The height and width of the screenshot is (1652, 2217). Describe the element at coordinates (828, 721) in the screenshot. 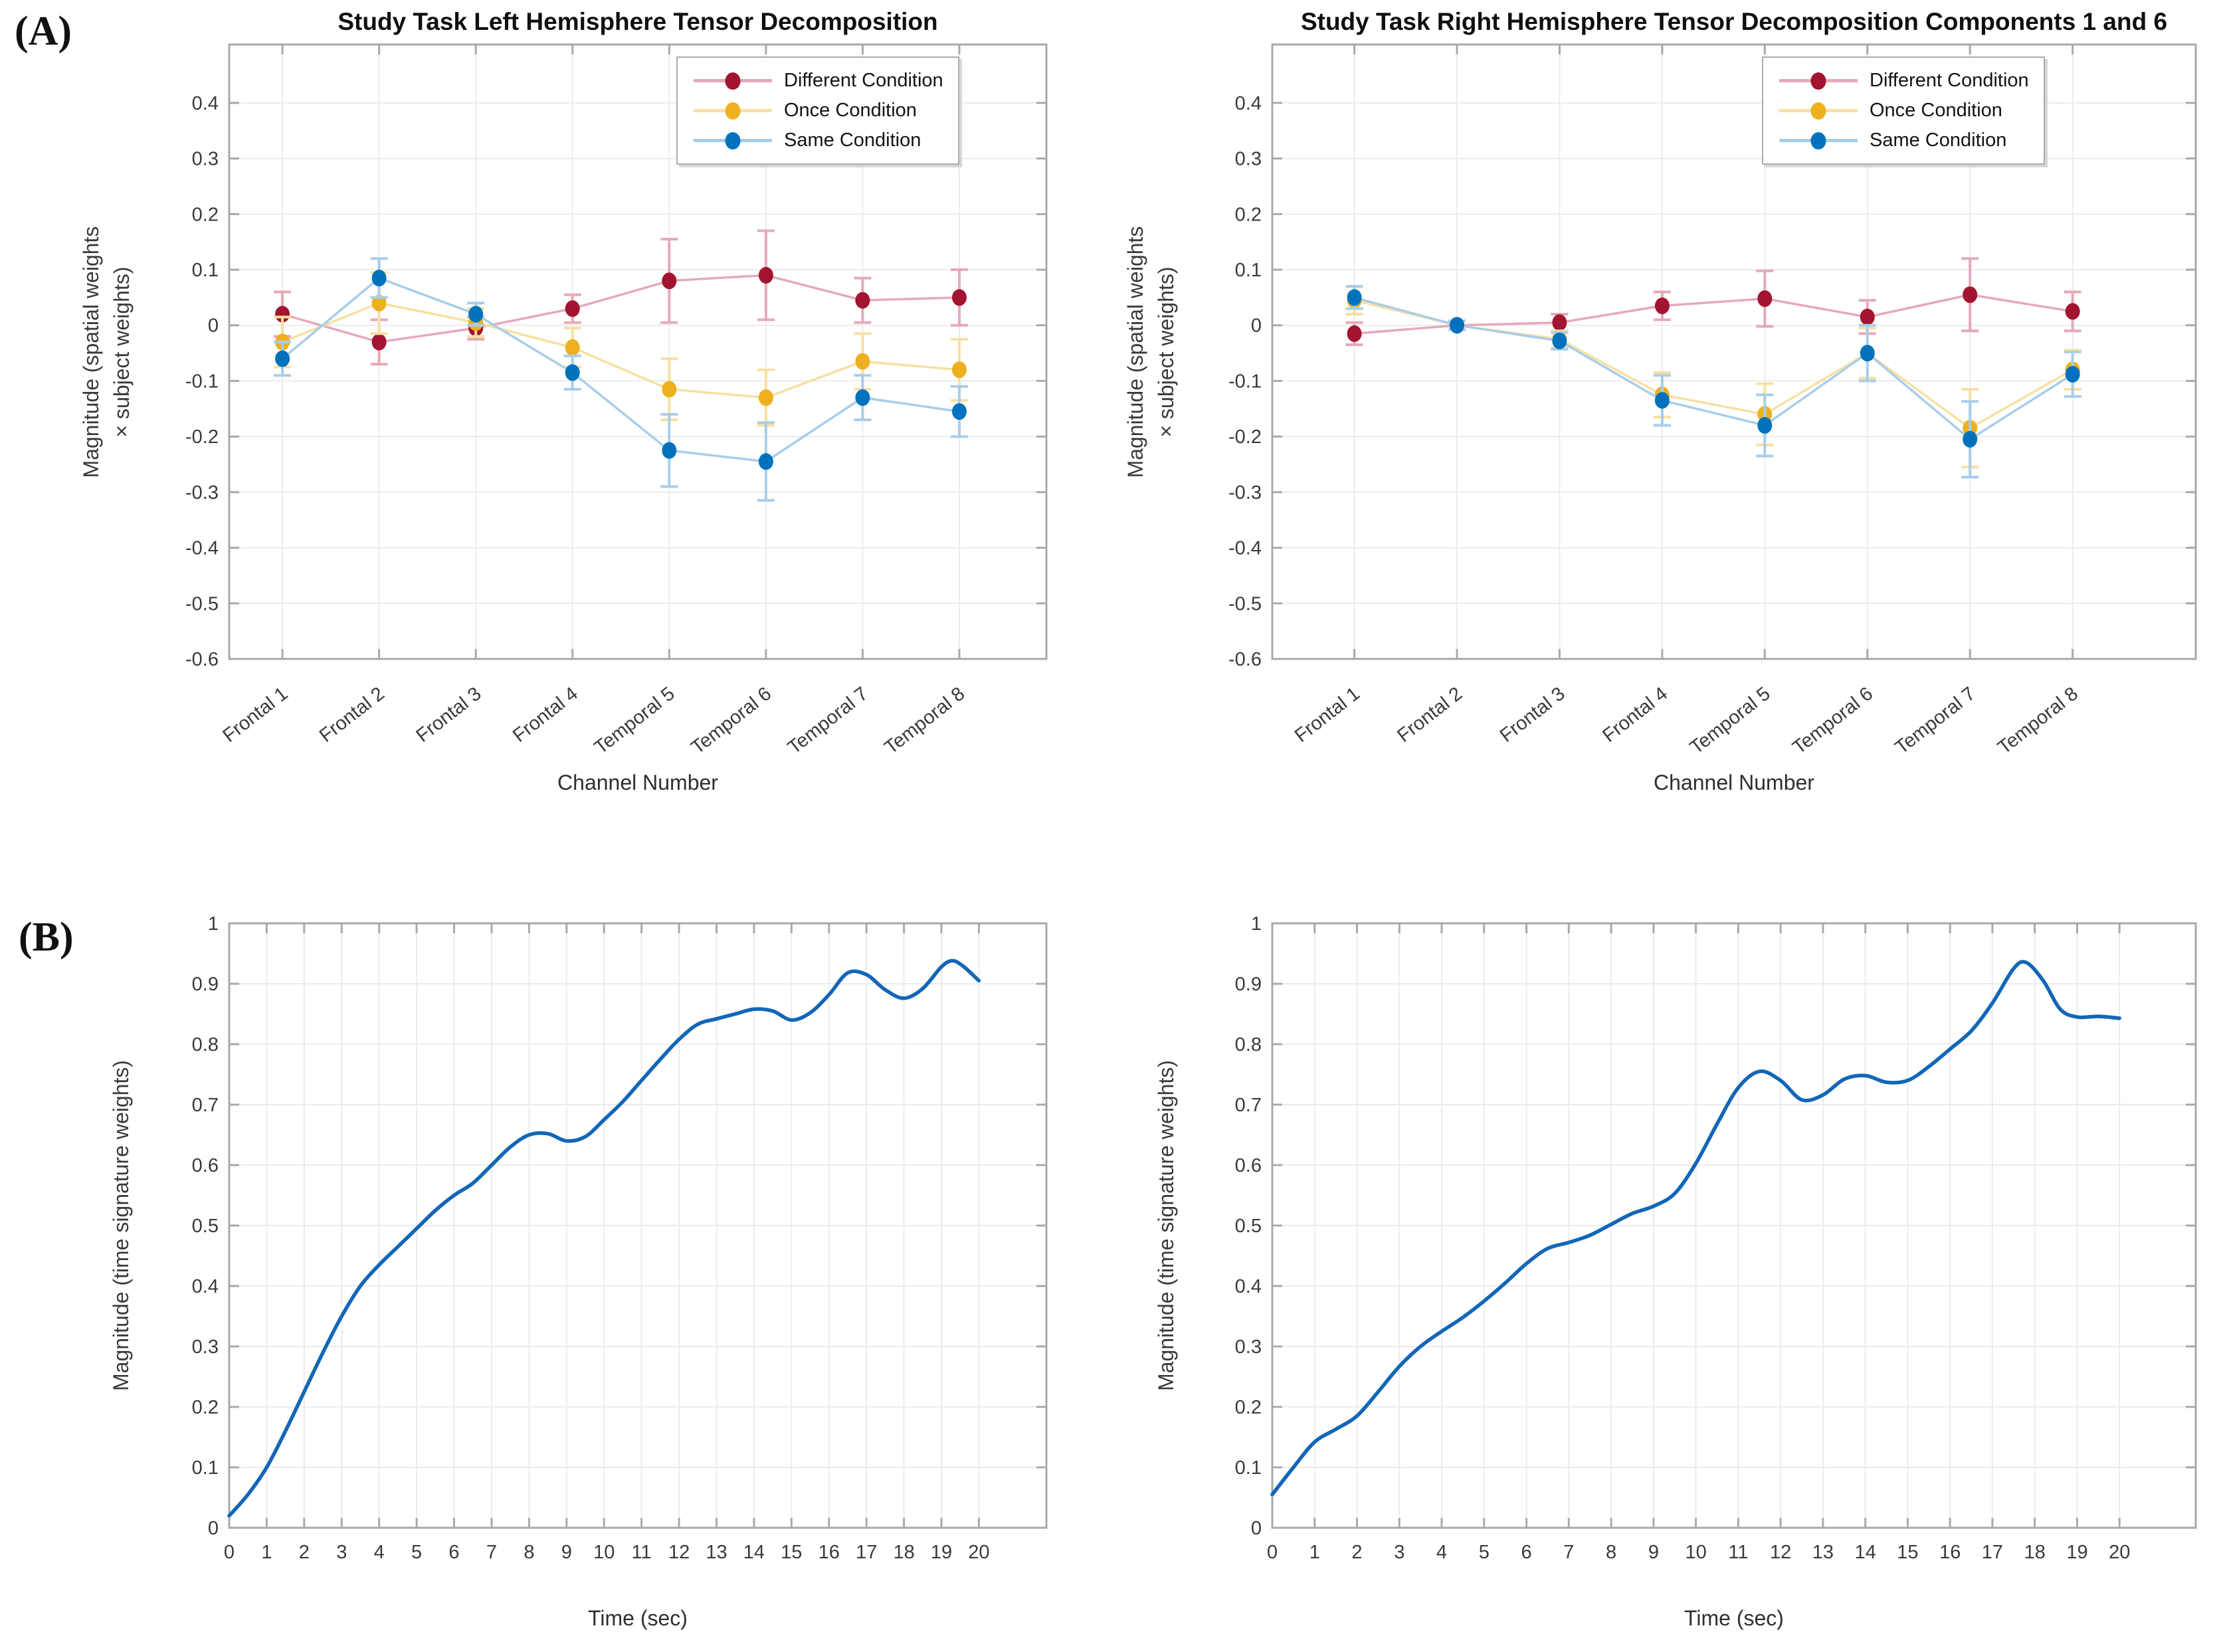

I see `svg-text: Temporal 7` at that location.